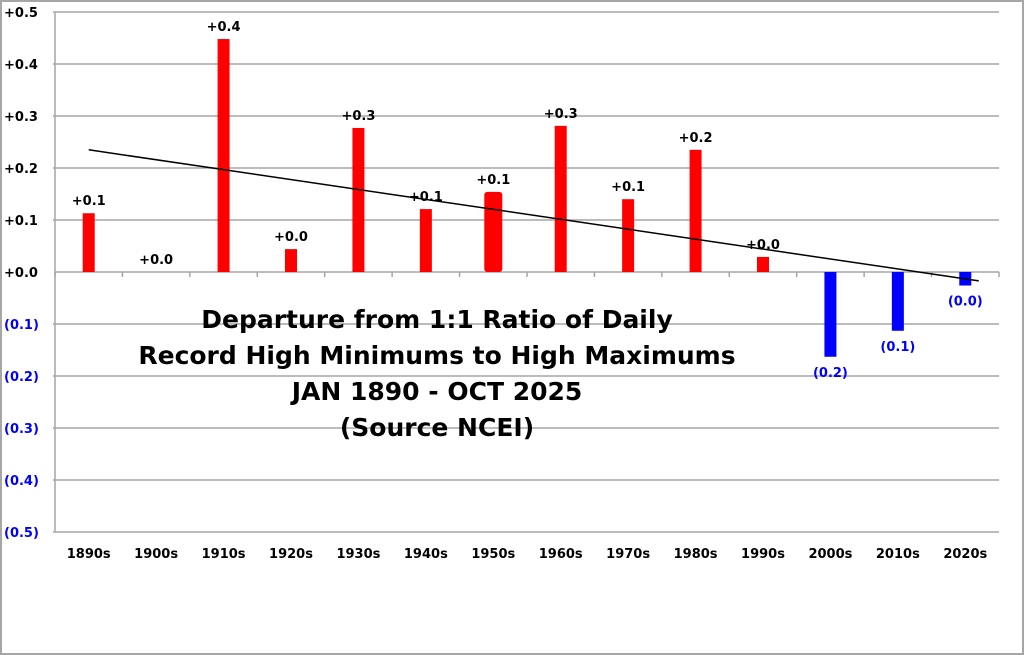 The height and width of the screenshot is (655, 1024). I want to click on y-tick-label: (0.1), so click(21, 325).